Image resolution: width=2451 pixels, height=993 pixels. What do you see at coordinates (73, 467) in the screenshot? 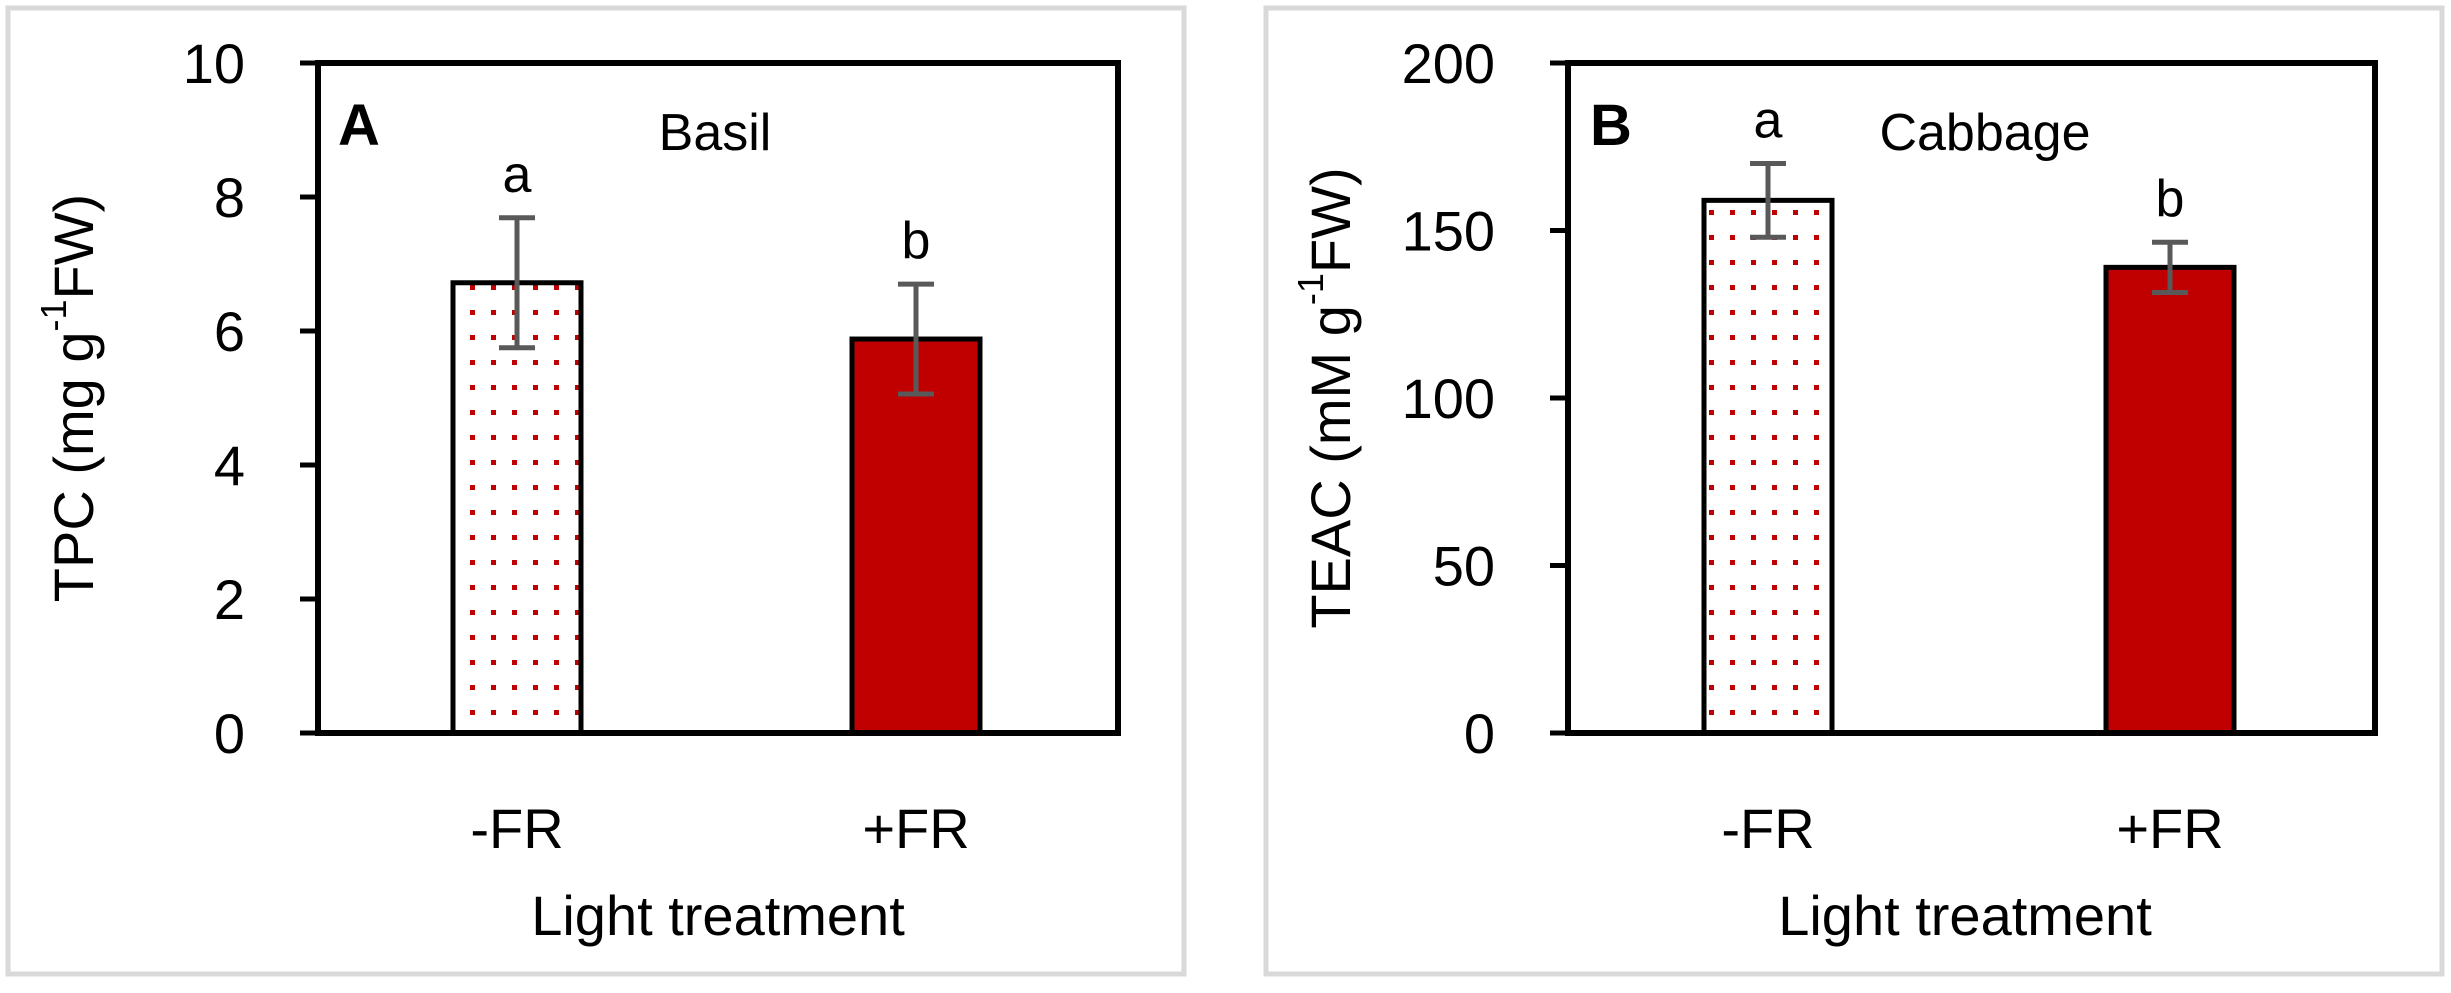
I see `y-axis-label-base: TPC (mg g` at bounding box center [73, 467].